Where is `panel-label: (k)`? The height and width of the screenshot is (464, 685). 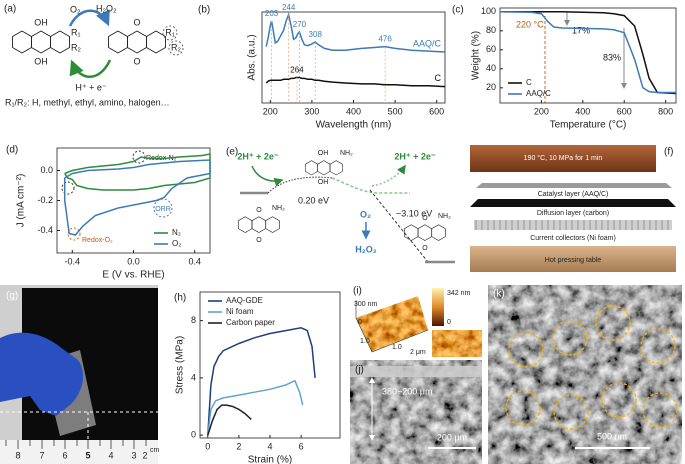 panel-label: (k) is located at coordinates (499, 294).